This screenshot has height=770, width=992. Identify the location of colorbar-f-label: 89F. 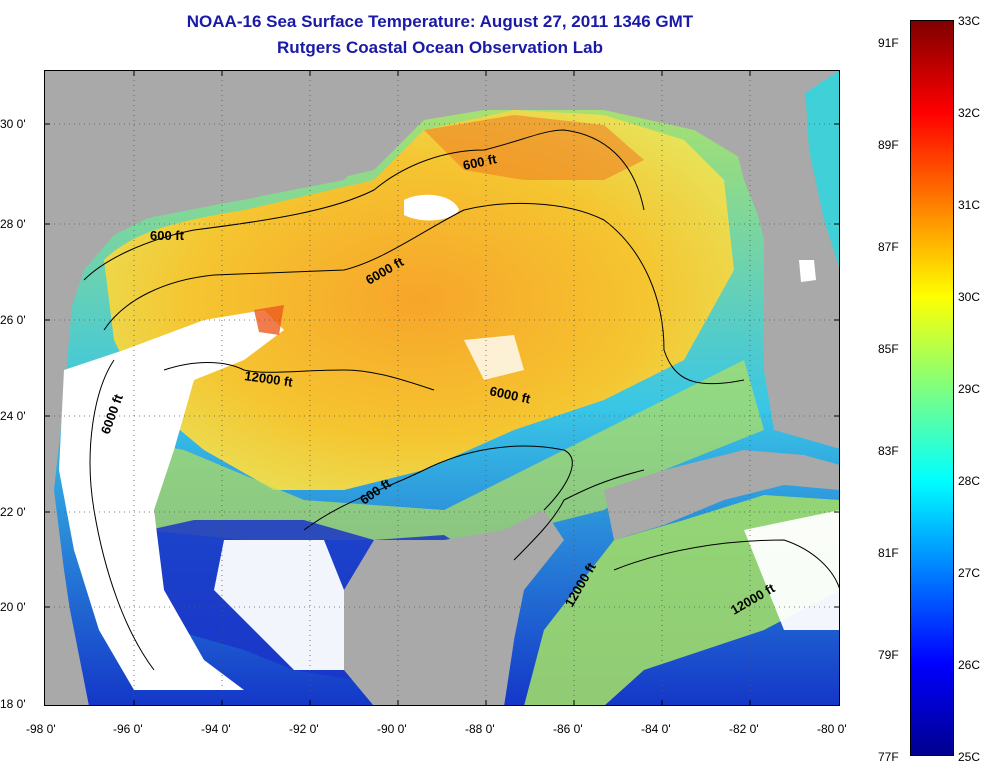
(888, 145).